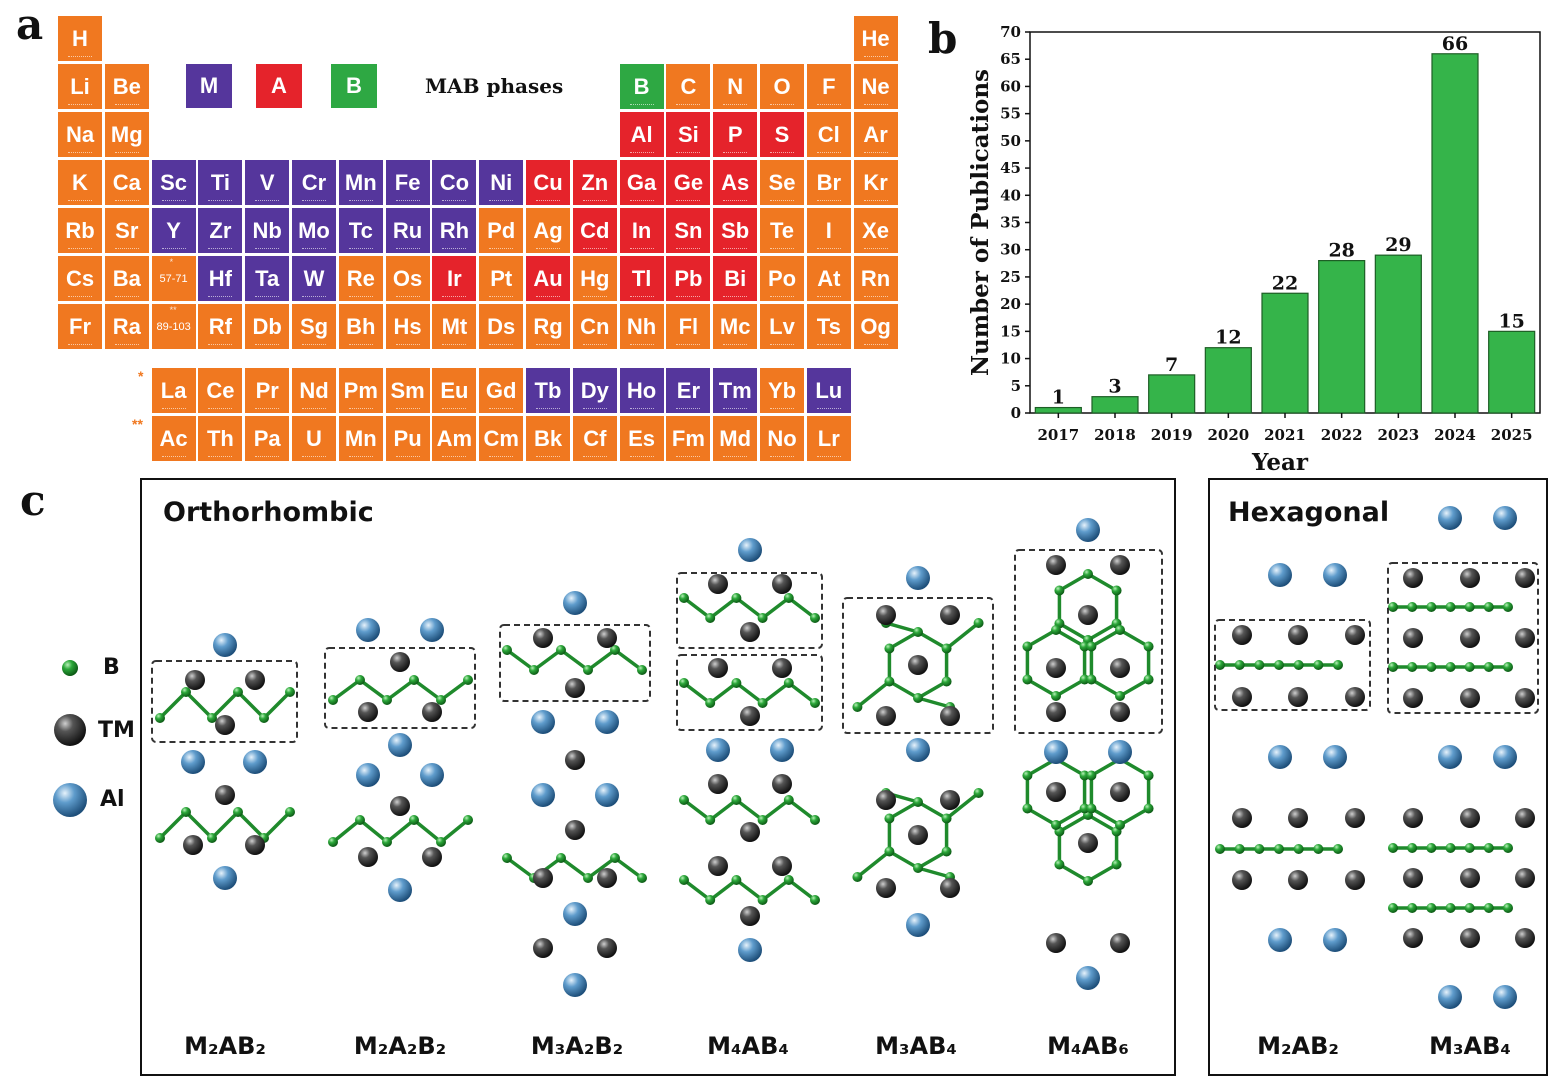 The height and width of the screenshot is (1087, 1560). What do you see at coordinates (1010, 195) in the screenshot?
I see `y-tick-label: 40` at bounding box center [1010, 195].